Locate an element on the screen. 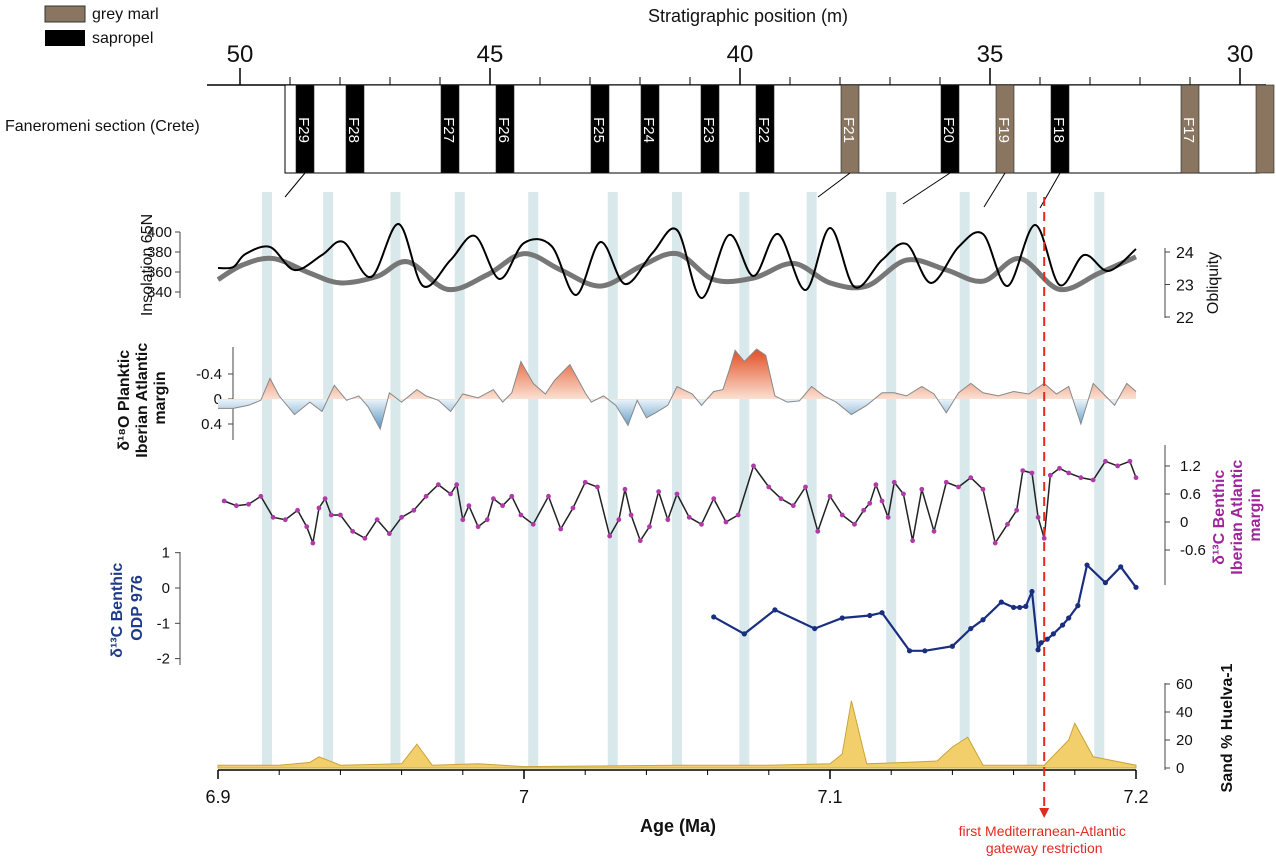  bed-F24 is located at coordinates (650, 129).